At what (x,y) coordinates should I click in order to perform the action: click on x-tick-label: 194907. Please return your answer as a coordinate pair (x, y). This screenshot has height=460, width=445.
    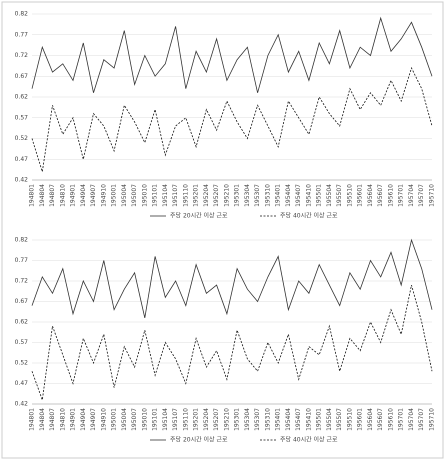
    Looking at the image, I should click on (93, 195).